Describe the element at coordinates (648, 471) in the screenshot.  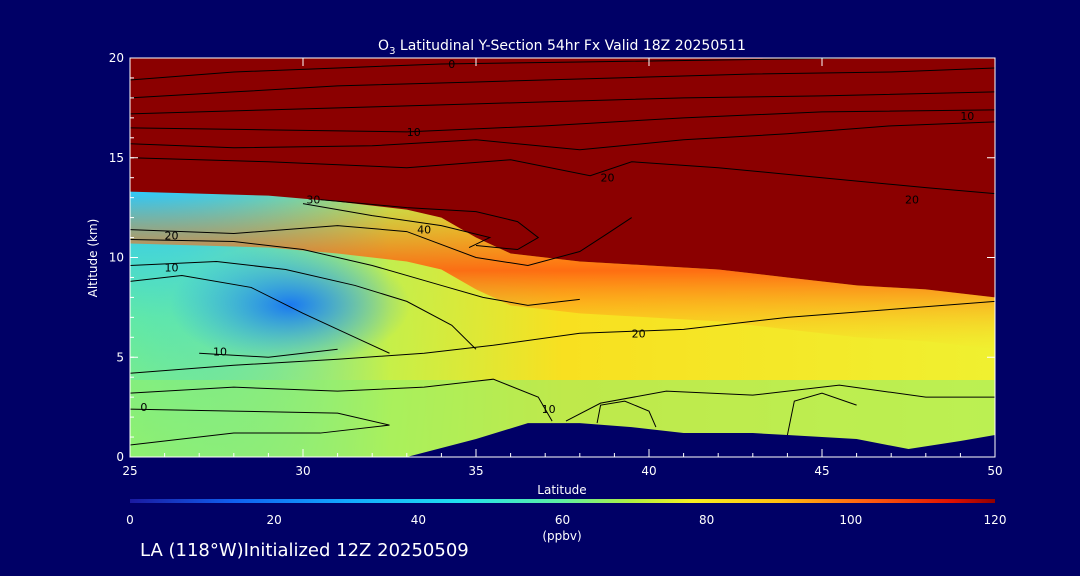
I see `x-tick-label: 40` at that location.